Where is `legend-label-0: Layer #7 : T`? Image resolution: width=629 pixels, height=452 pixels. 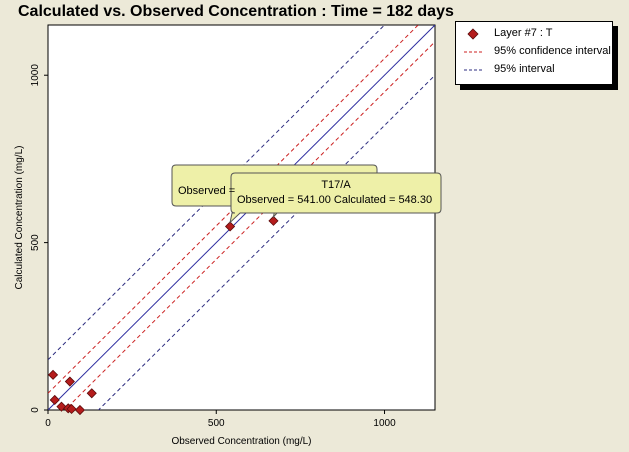 legend-label-0: Layer #7 : T is located at coordinates (523, 33).